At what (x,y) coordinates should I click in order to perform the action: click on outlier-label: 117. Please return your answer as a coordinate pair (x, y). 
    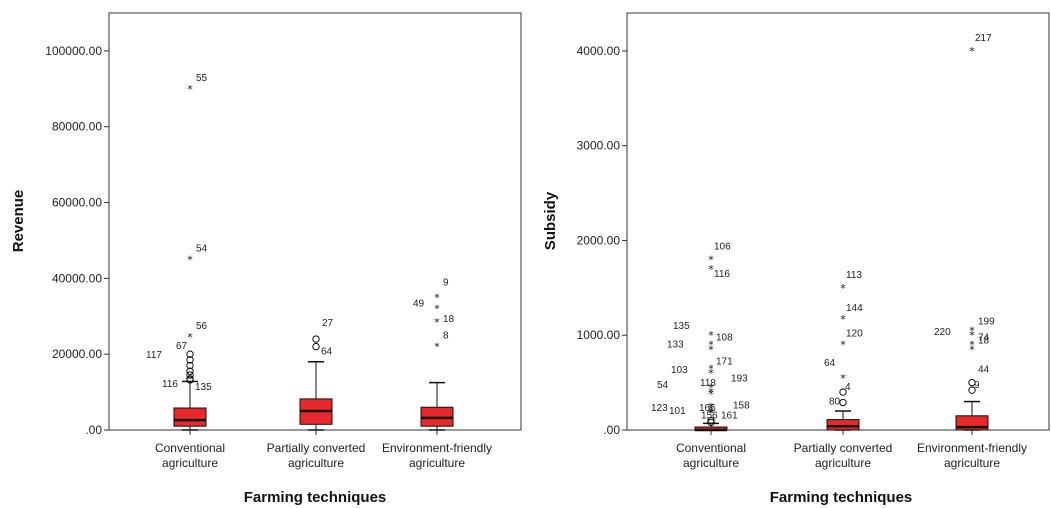
    Looking at the image, I should click on (154, 355).